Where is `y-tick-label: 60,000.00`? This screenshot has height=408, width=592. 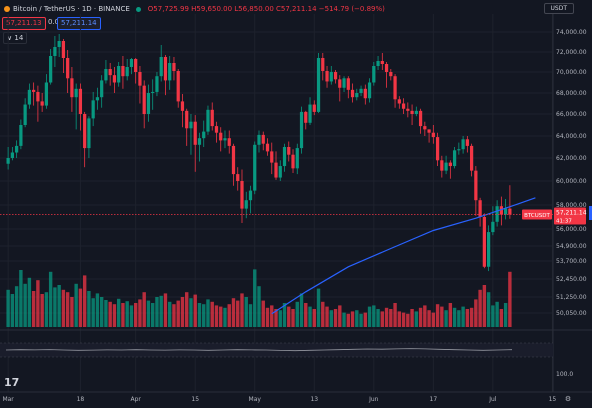
y-tick-label: 60,000.00 is located at coordinates (571, 181).